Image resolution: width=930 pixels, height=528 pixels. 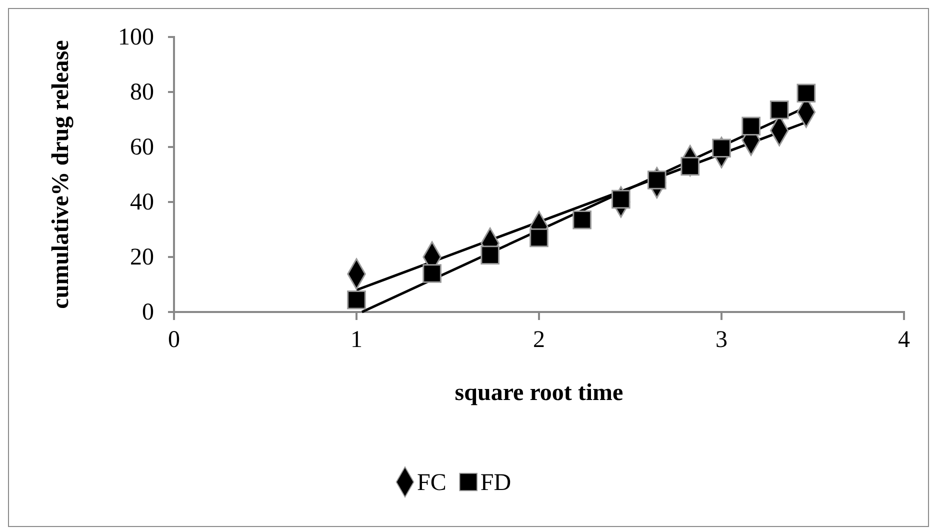 What do you see at coordinates (904, 340) in the screenshot?
I see `x-tick-label: 4` at bounding box center [904, 340].